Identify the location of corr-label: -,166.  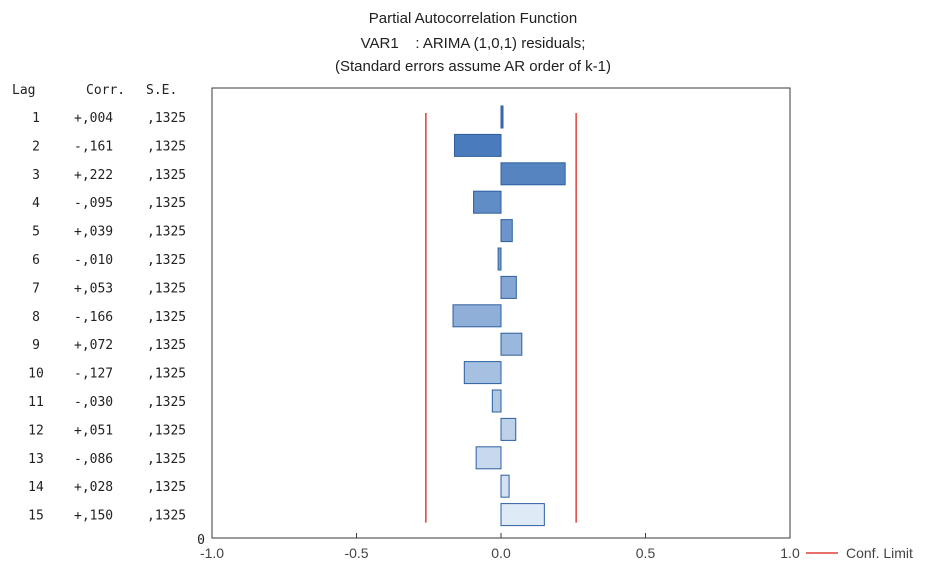
(93, 317).